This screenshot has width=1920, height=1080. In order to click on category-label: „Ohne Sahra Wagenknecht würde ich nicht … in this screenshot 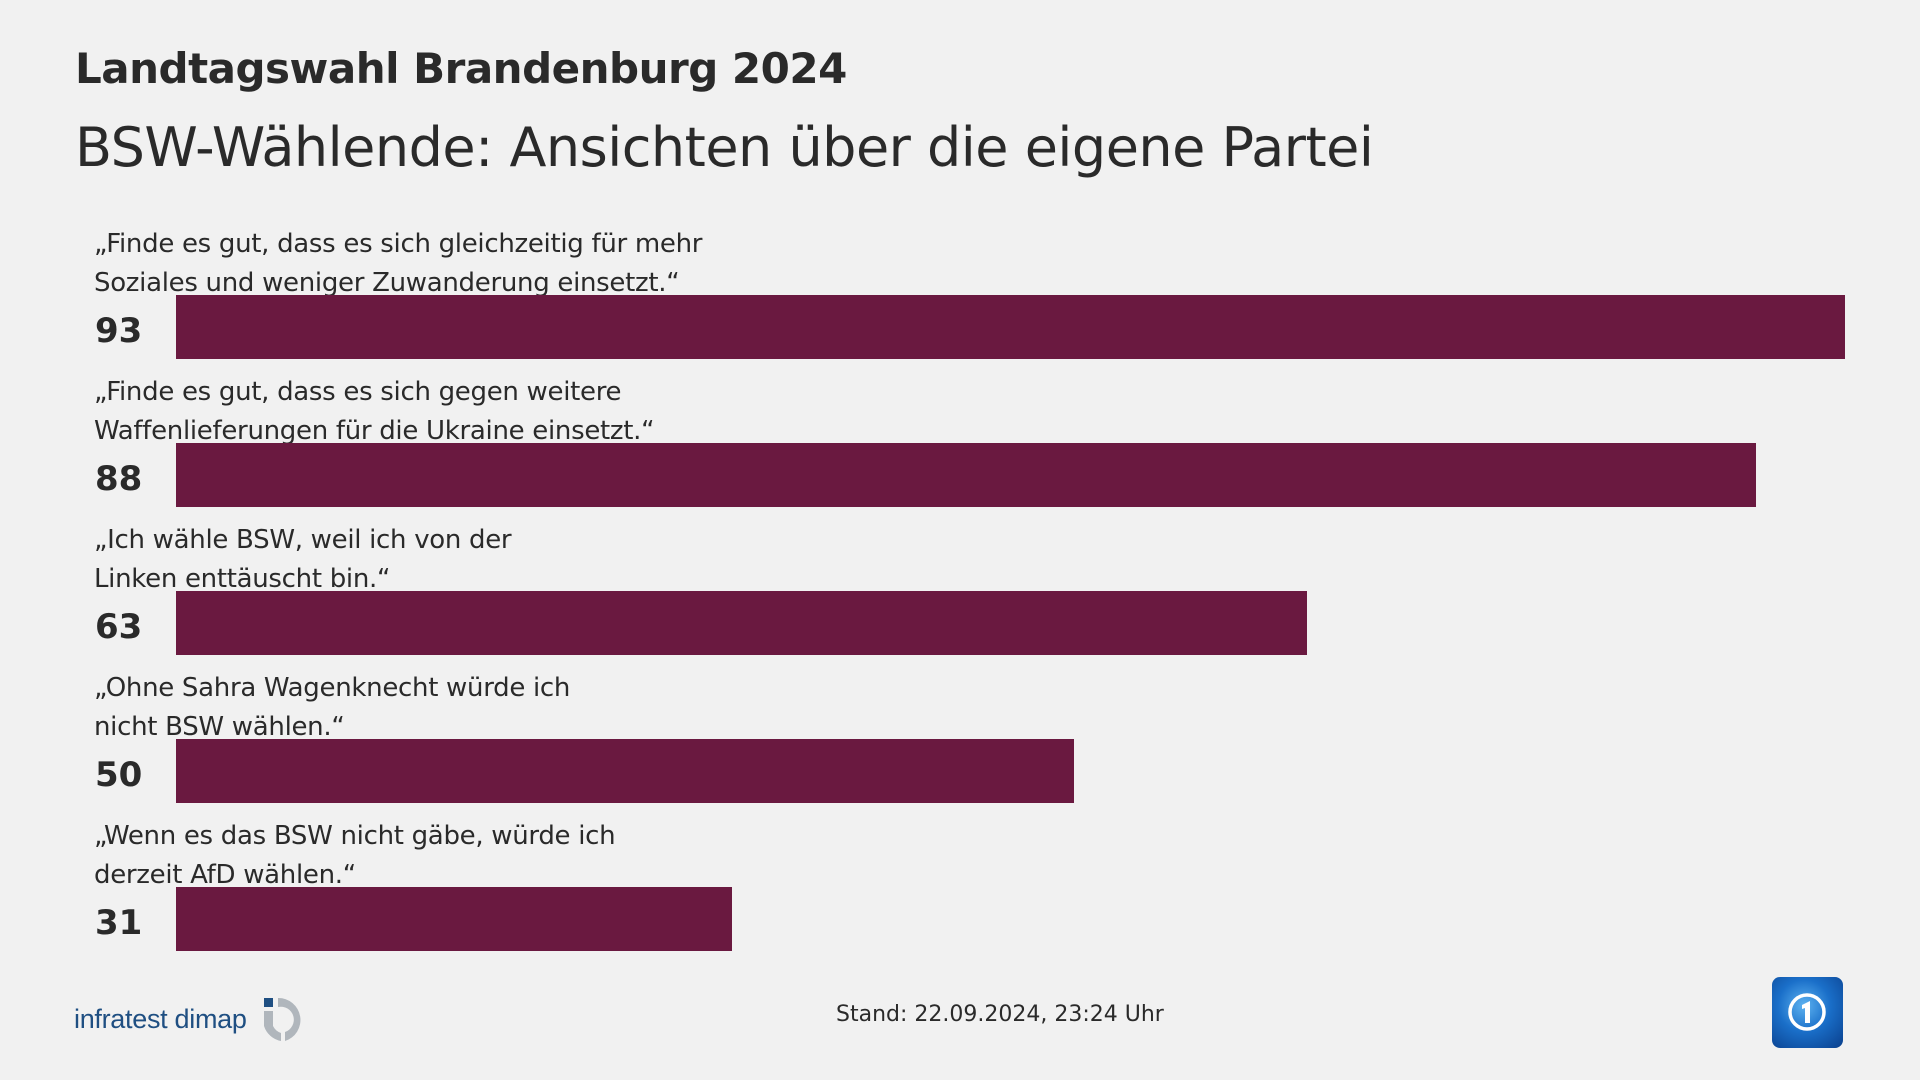, I will do `click(332, 707)`.